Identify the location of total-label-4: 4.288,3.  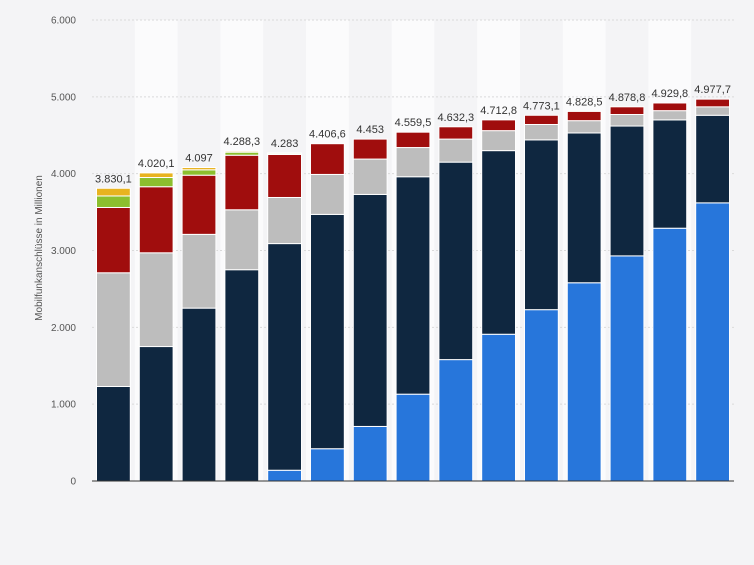
(241, 142).